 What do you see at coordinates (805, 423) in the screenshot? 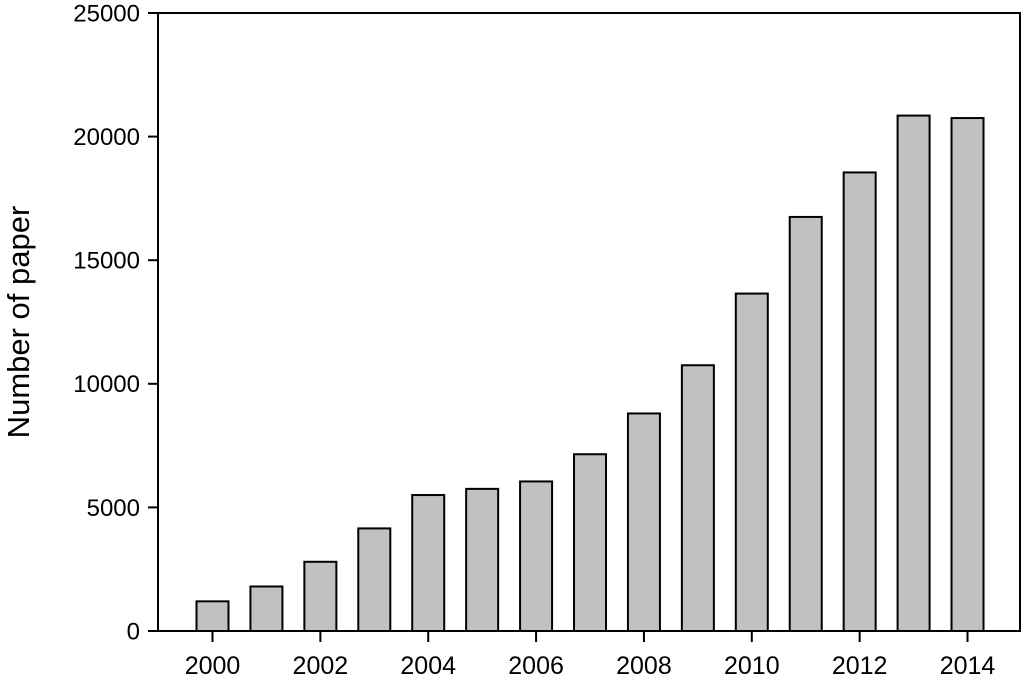
I see `bar-2011` at bounding box center [805, 423].